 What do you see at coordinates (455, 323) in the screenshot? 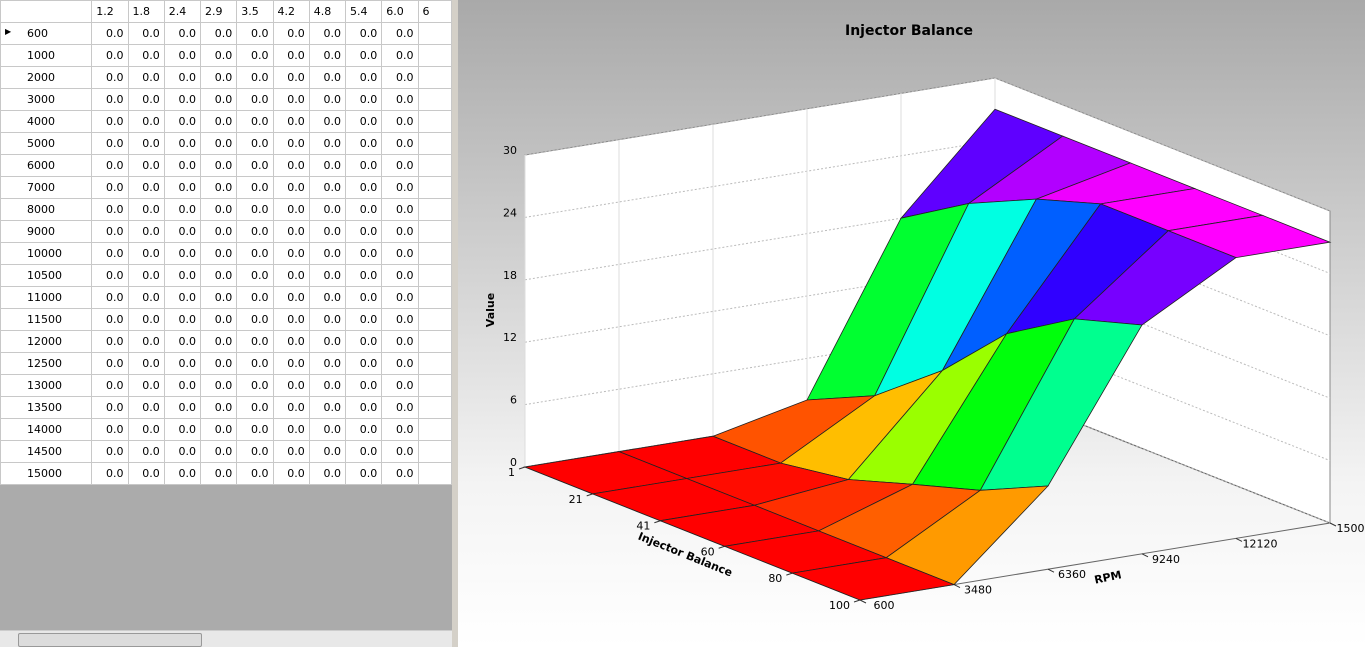
I see `splitter` at bounding box center [455, 323].